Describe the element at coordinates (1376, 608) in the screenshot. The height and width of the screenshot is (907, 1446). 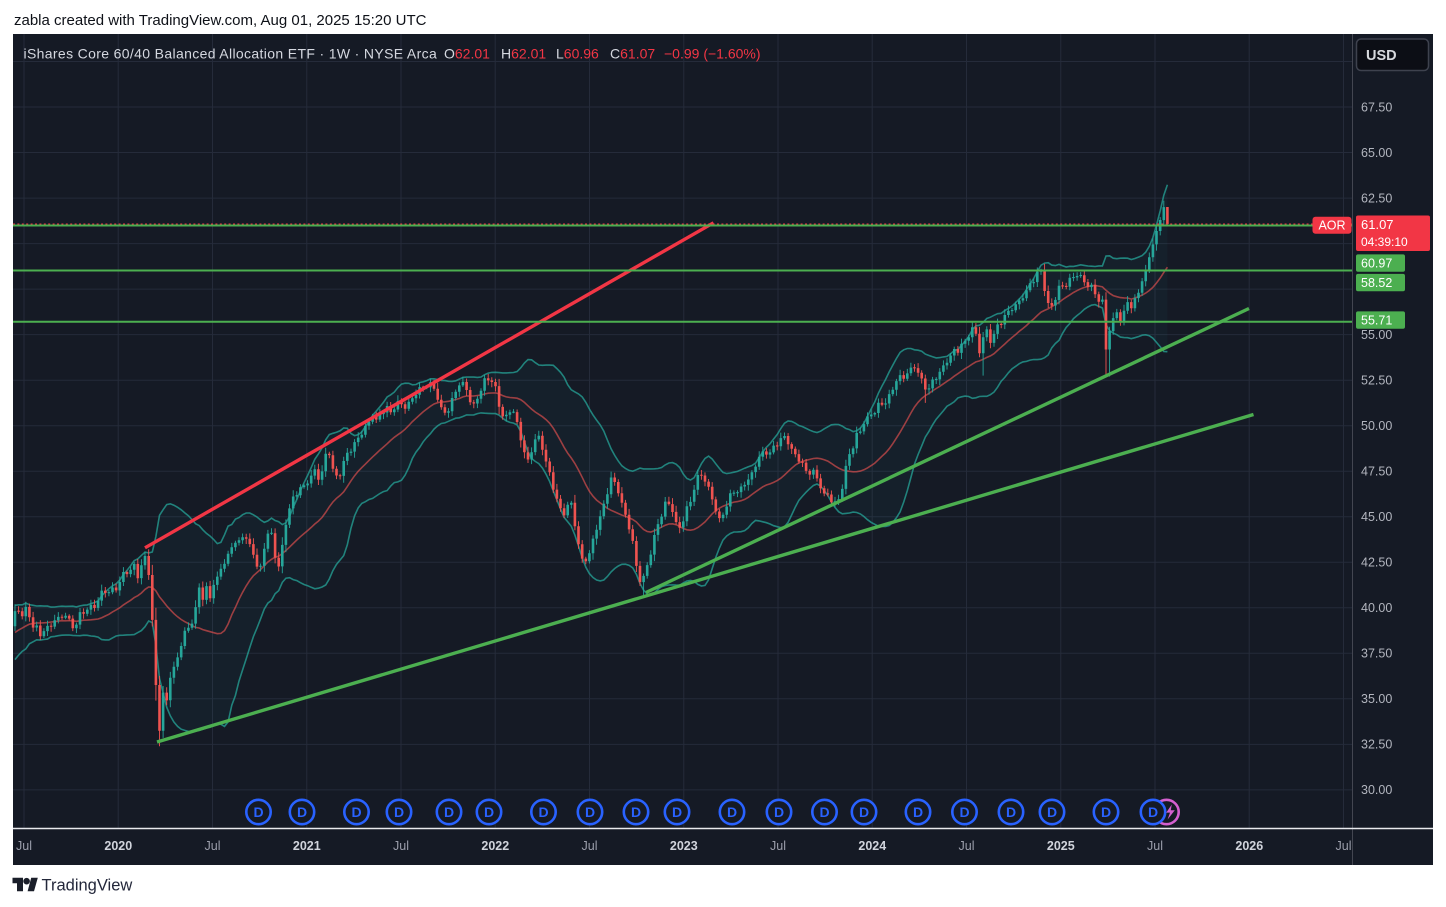
I see `svg-text: 40.00` at that location.